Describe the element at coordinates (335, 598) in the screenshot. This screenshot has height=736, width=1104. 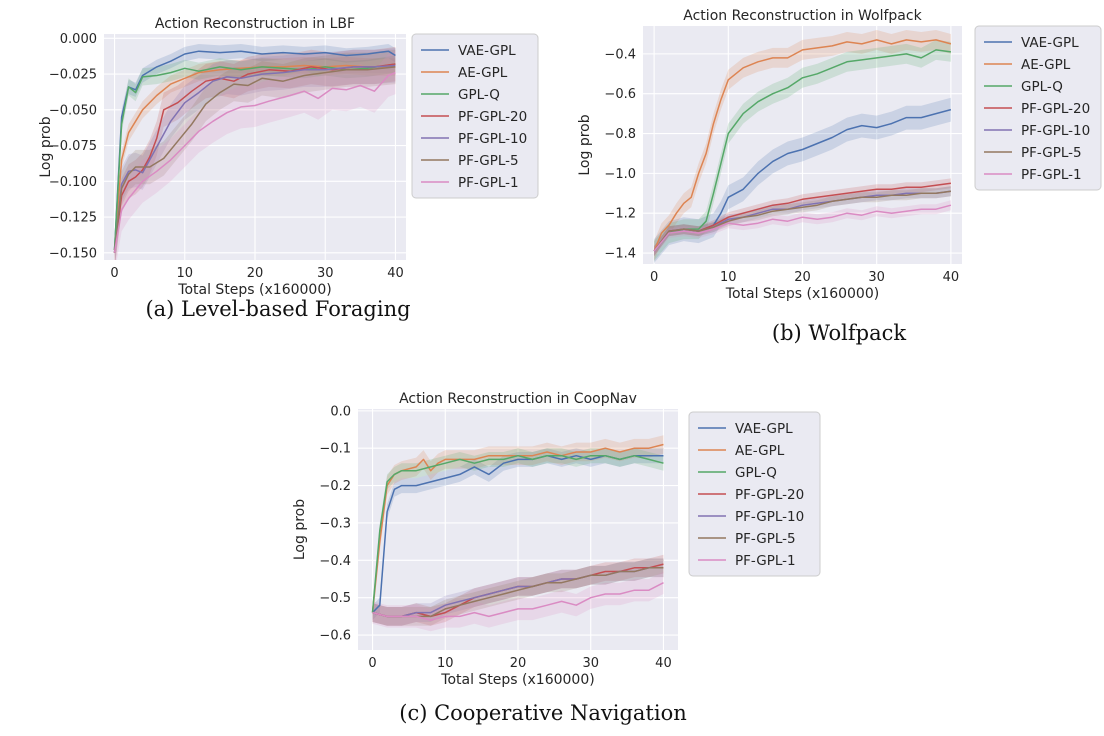
I see `y-tick-label: −0.5` at that location.